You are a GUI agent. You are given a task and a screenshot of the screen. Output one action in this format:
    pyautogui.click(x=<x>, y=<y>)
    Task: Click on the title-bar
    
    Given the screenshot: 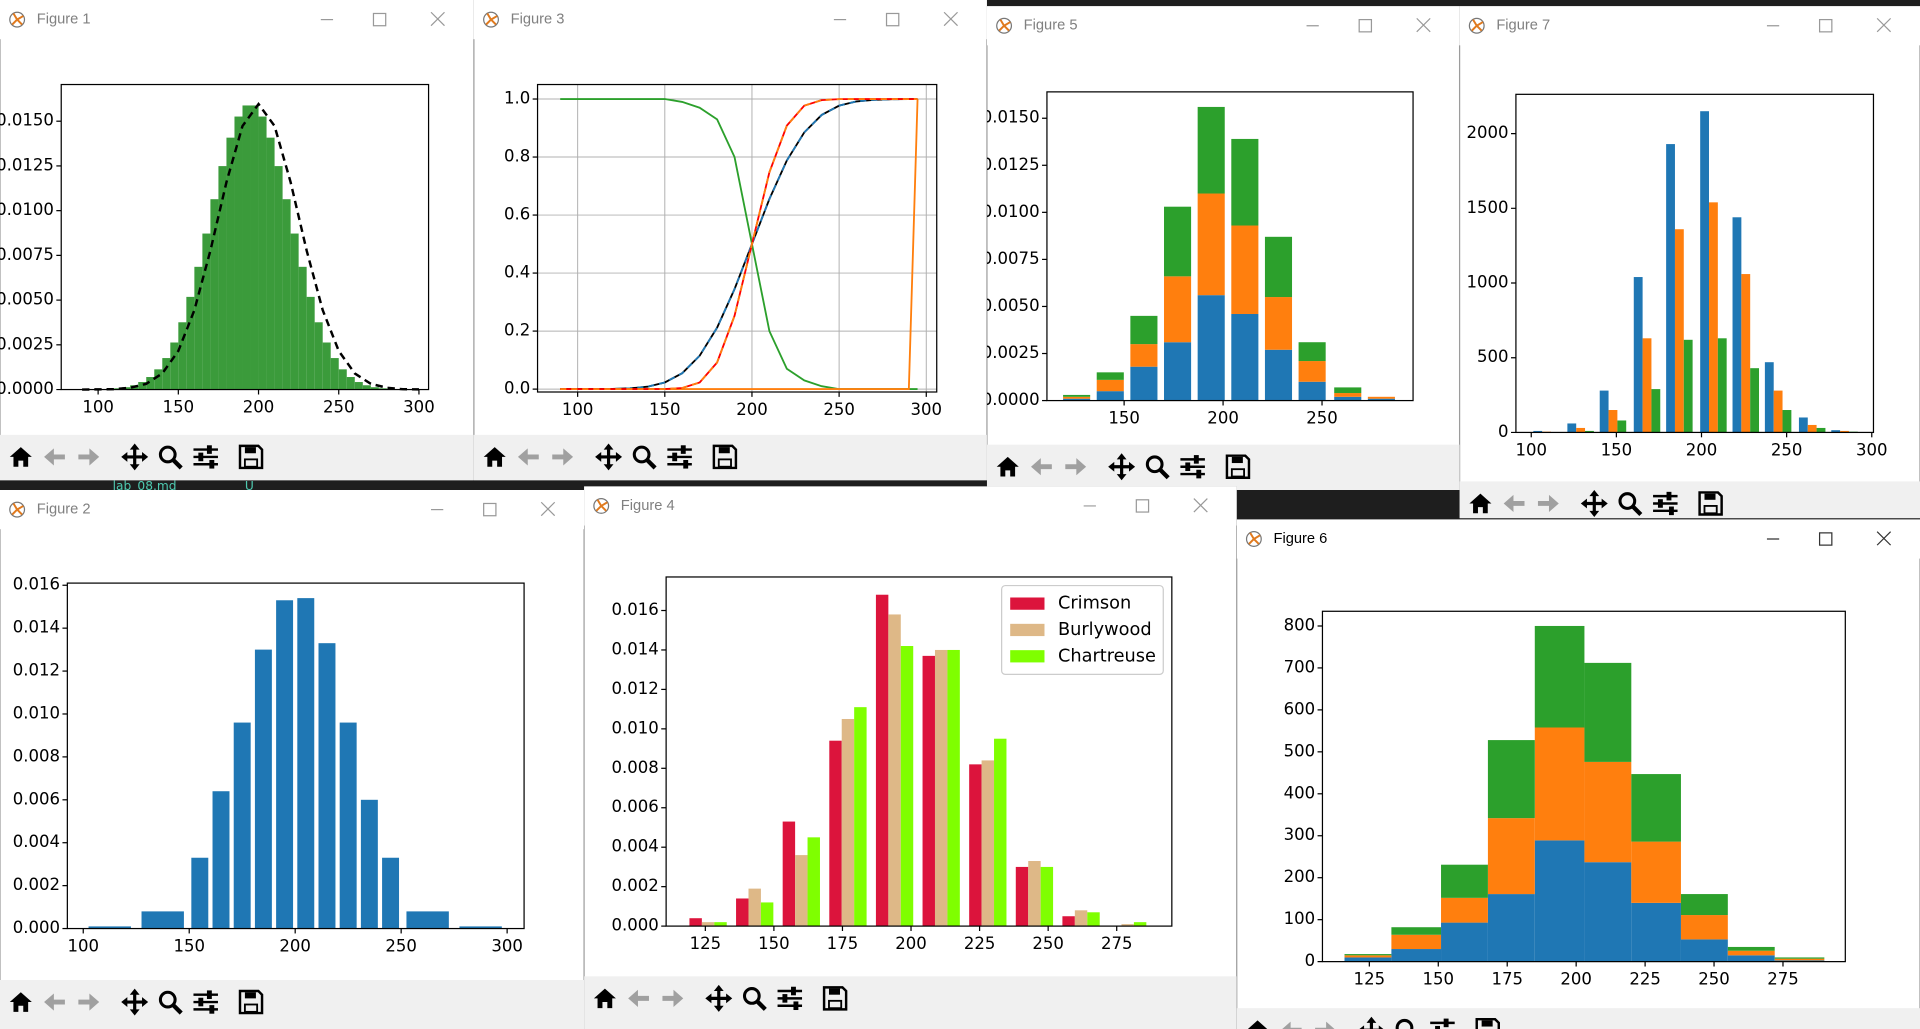 What is the action you would take?
    pyautogui.click(x=730, y=20)
    